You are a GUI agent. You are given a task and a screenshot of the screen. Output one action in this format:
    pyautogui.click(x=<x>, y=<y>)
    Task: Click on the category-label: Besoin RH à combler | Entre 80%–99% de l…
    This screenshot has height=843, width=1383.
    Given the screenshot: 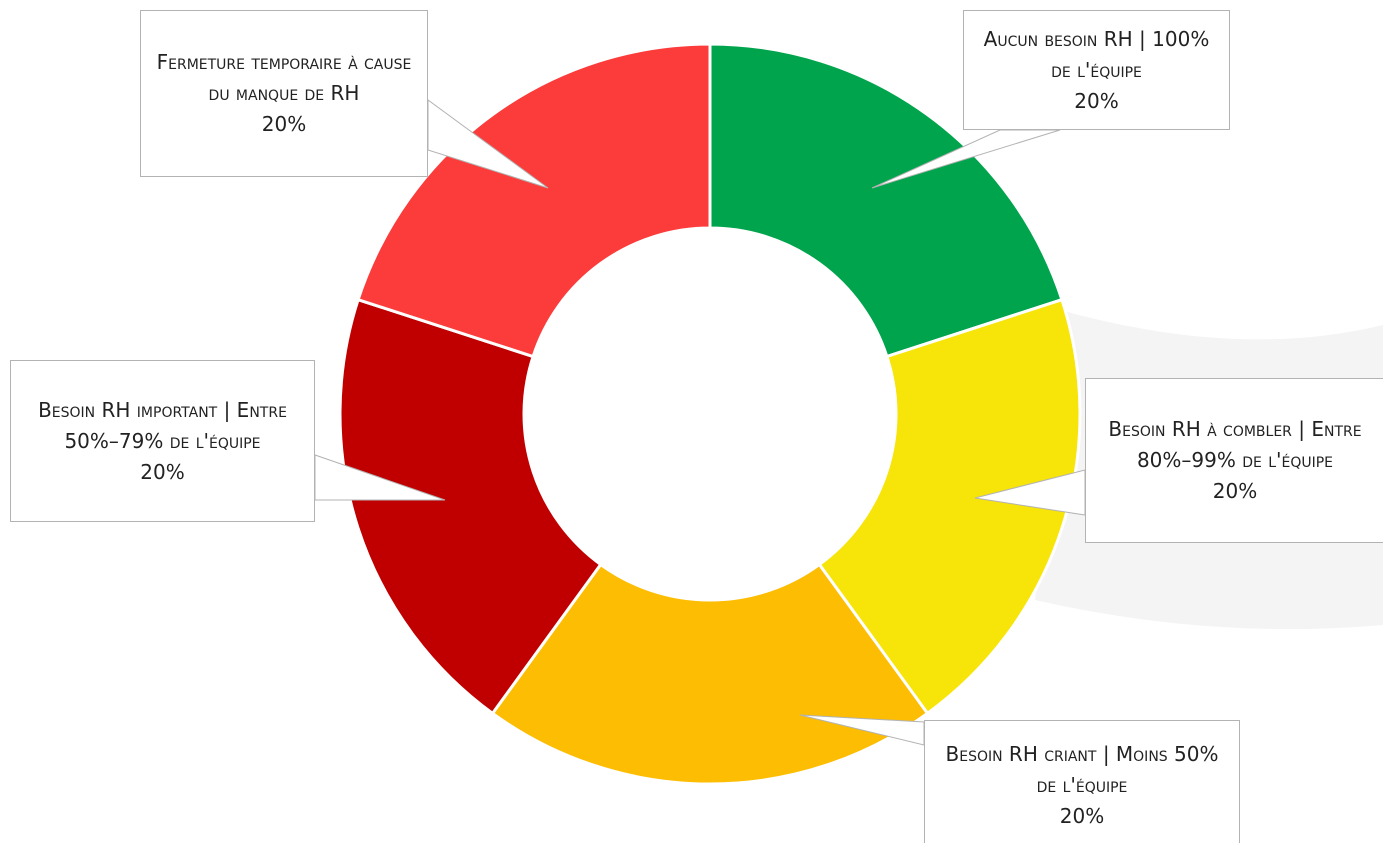 What is the action you would take?
    pyautogui.click(x=1235, y=444)
    